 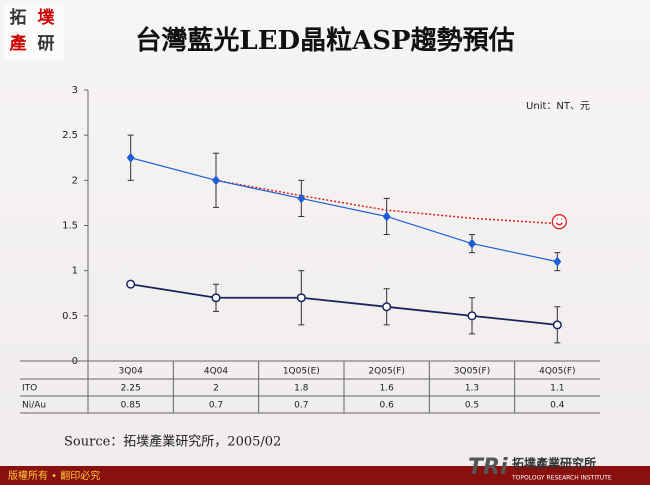 What do you see at coordinates (46, 18) in the screenshot?
I see `logo-char: 墣` at bounding box center [46, 18].